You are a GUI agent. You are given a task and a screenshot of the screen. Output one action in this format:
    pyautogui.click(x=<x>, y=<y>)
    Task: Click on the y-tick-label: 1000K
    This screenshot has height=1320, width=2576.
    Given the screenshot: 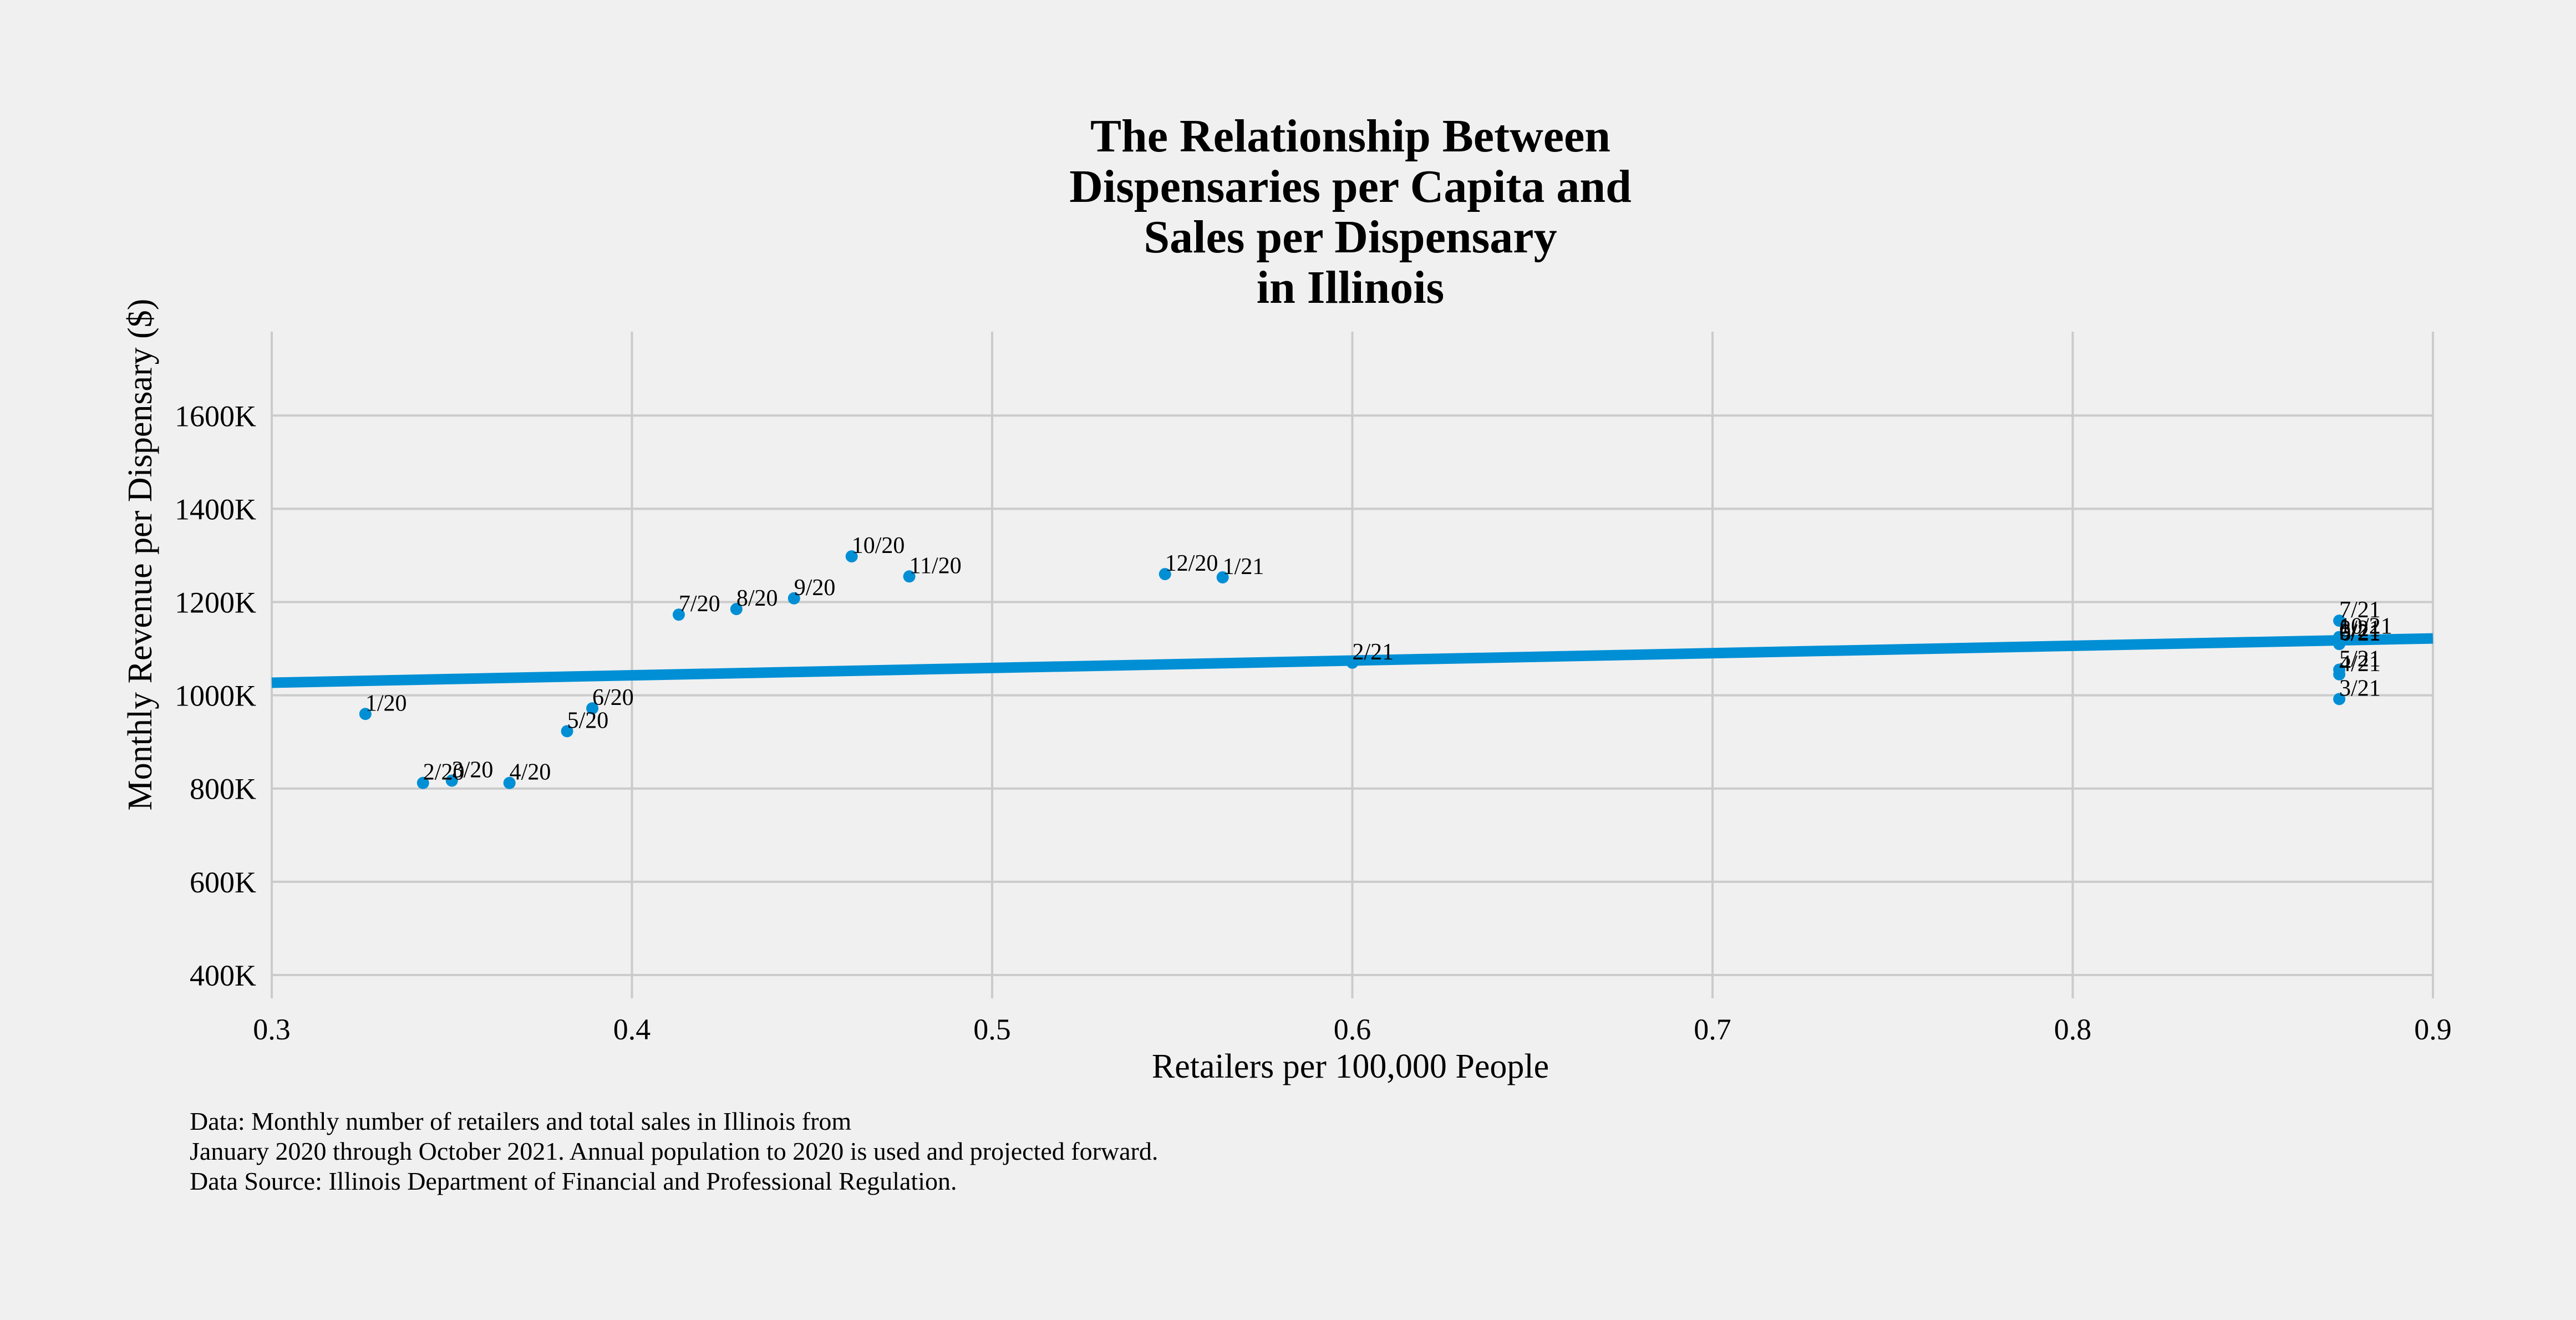 What is the action you would take?
    pyautogui.click(x=215, y=696)
    